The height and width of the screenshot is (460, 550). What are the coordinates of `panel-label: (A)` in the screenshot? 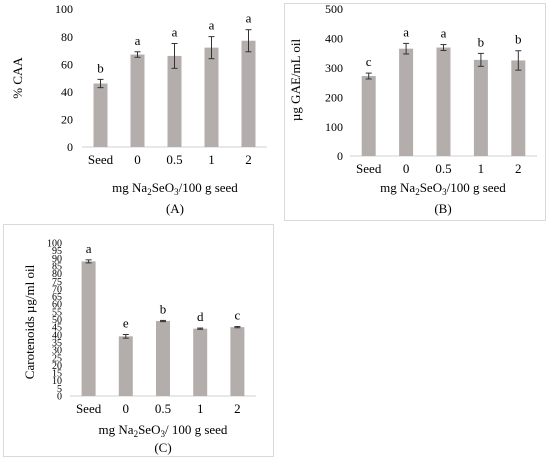 It's located at (175, 208).